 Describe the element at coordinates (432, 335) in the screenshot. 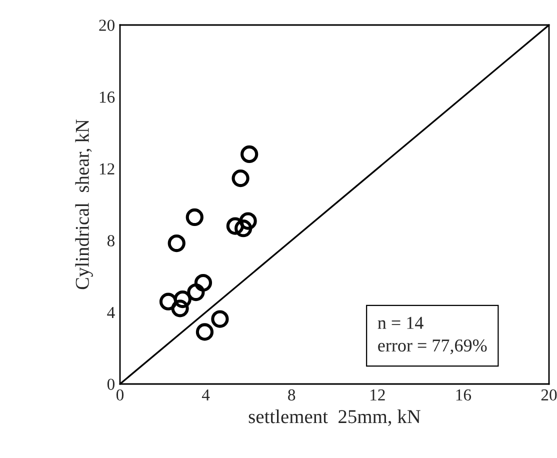

I see `annotation: n = 14 error = 77,69%` at that location.